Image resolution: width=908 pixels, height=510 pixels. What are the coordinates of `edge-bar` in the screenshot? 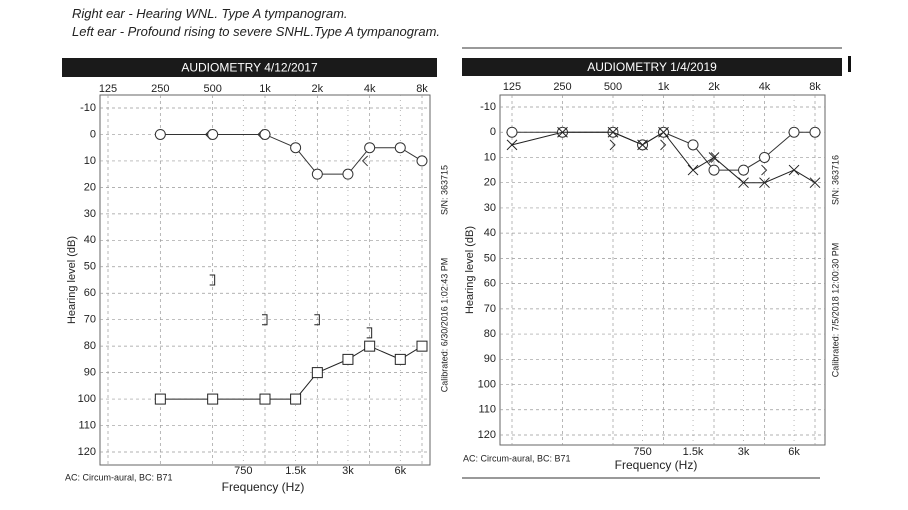 It's located at (849, 64).